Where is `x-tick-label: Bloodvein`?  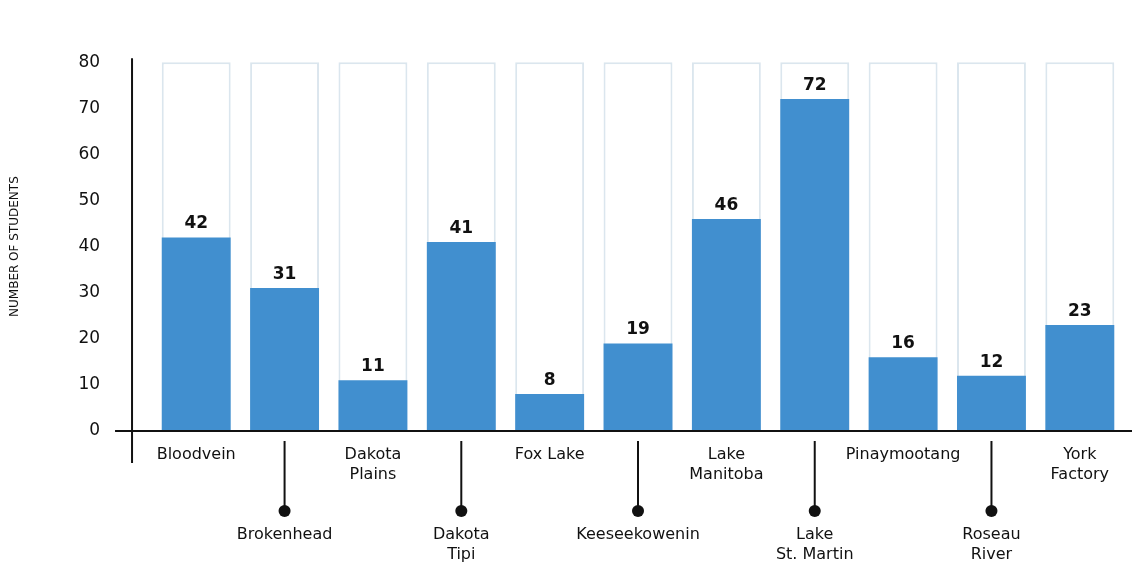
x-tick-label: Bloodvein is located at coordinates (196, 454).